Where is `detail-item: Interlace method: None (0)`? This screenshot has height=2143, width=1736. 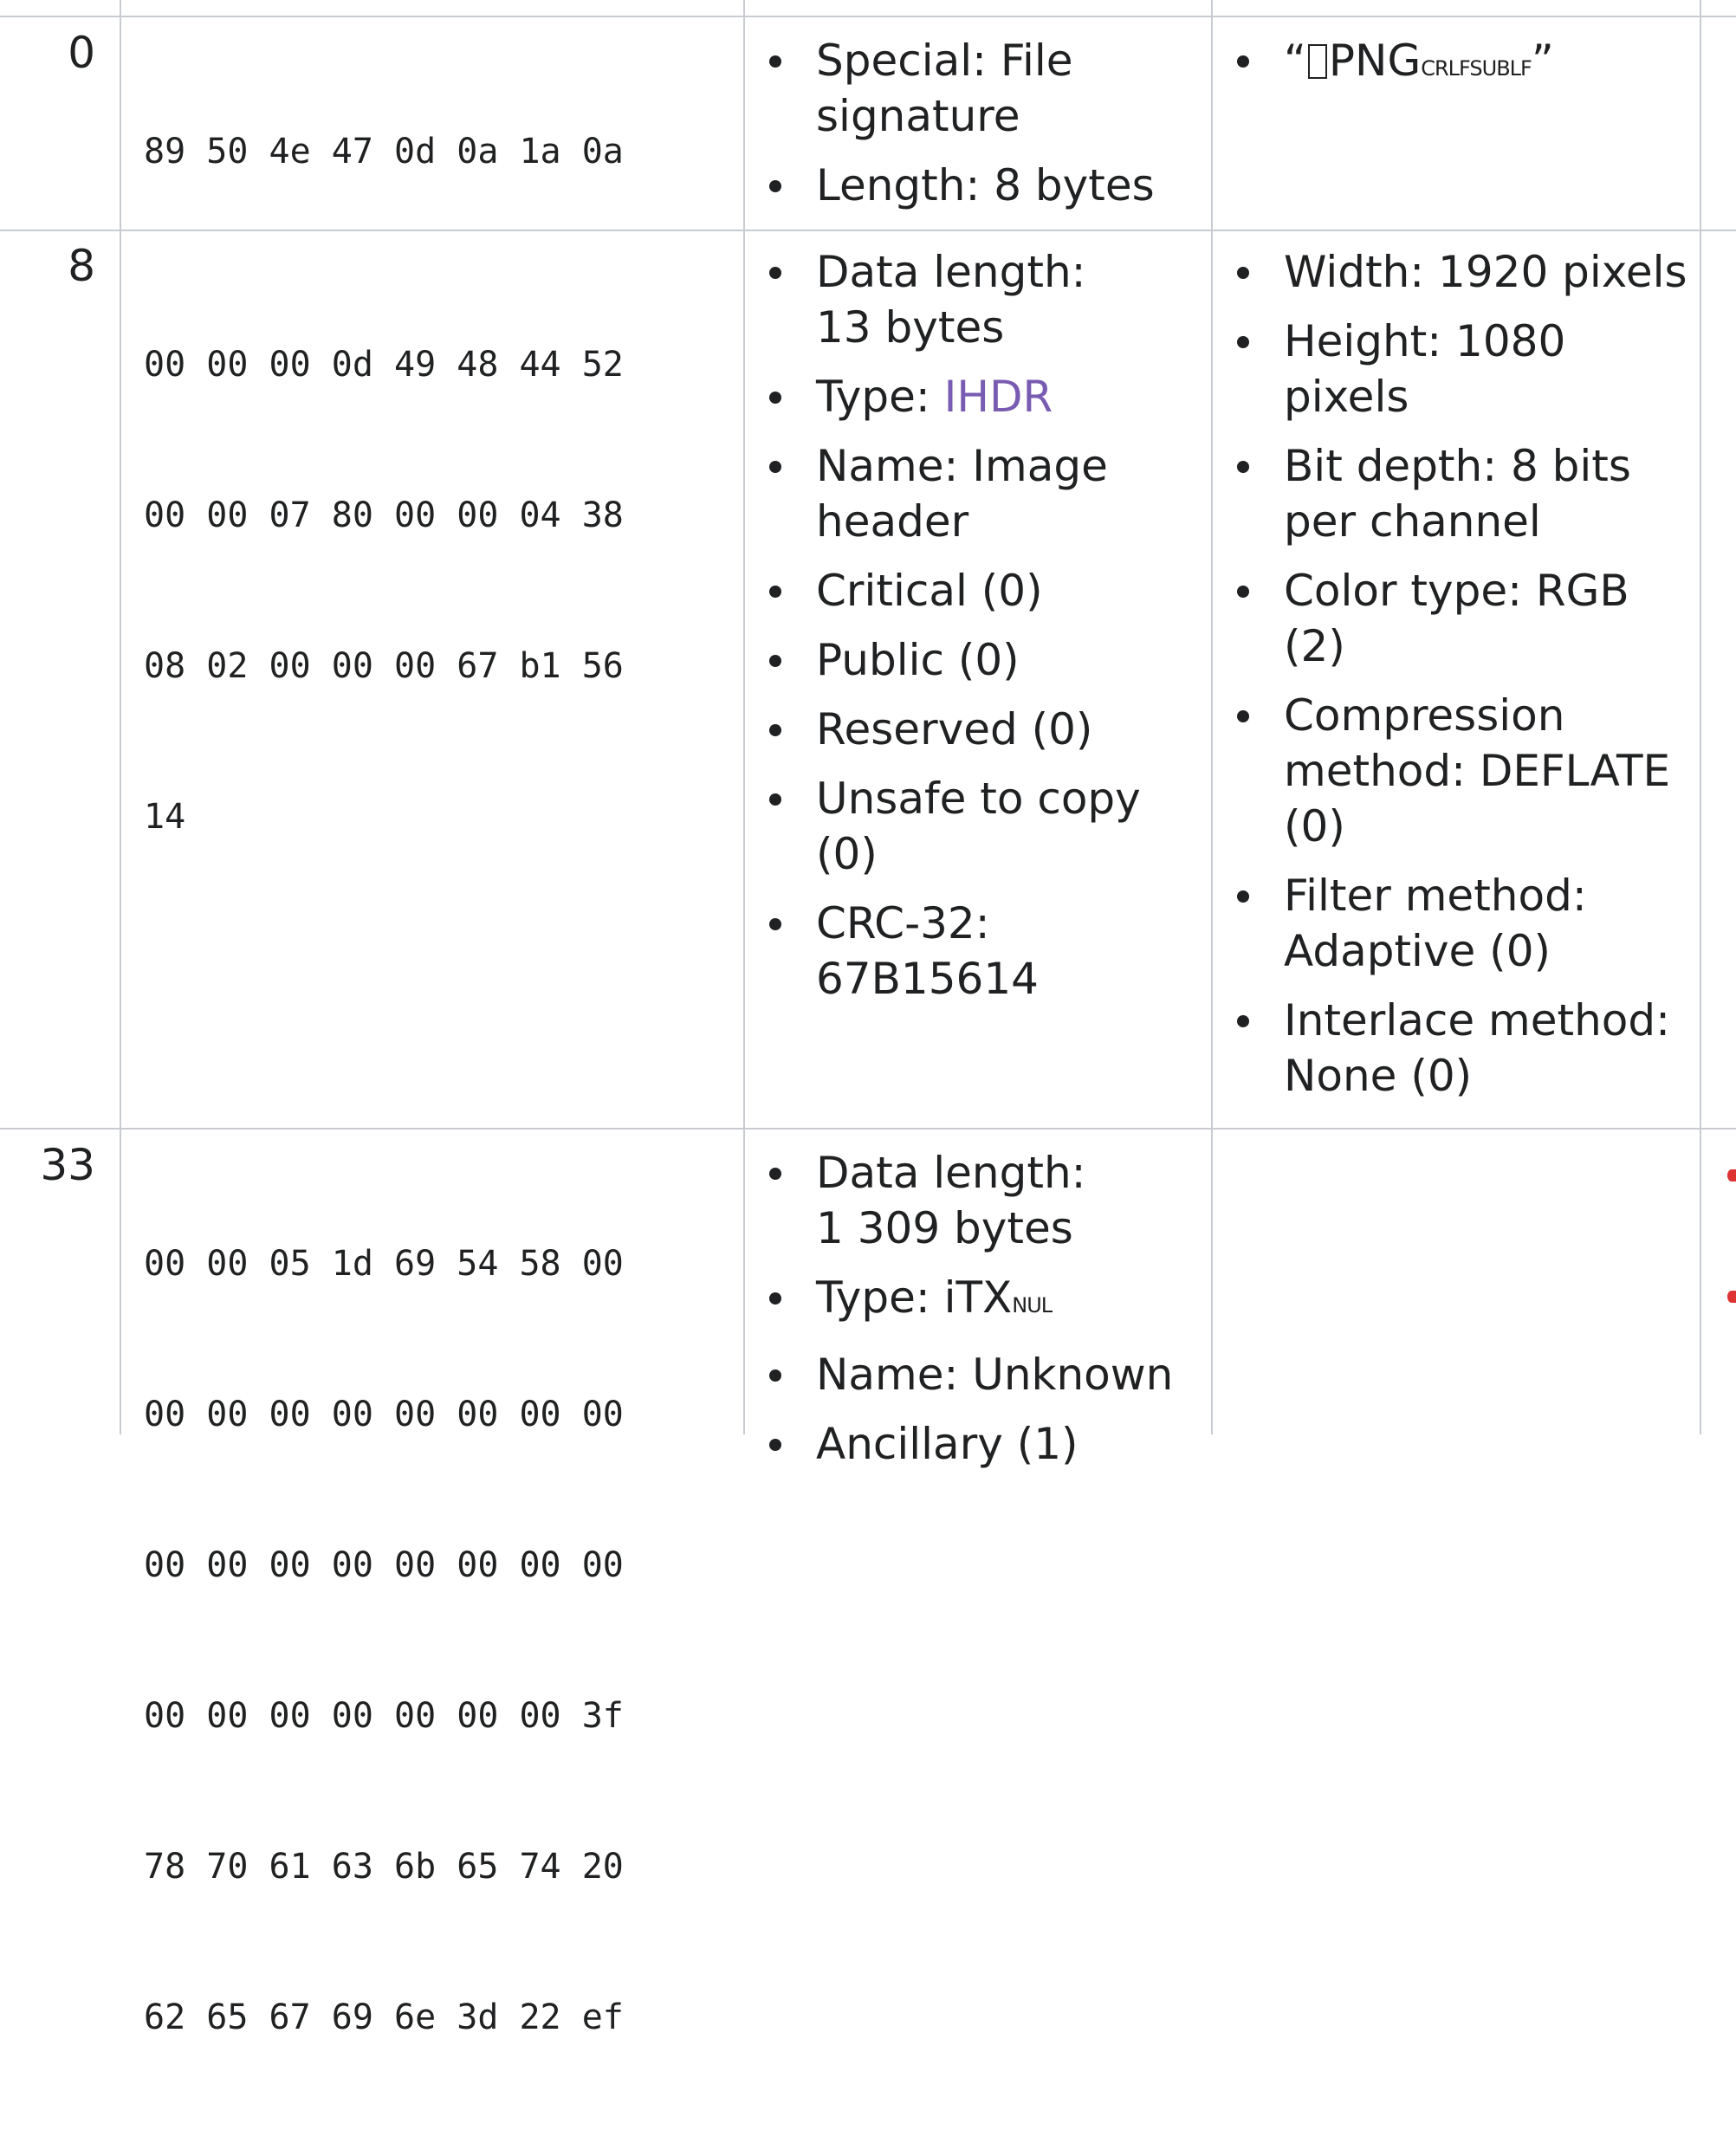
detail-item: Interlace method: None (0) is located at coordinates (1448, 1048).